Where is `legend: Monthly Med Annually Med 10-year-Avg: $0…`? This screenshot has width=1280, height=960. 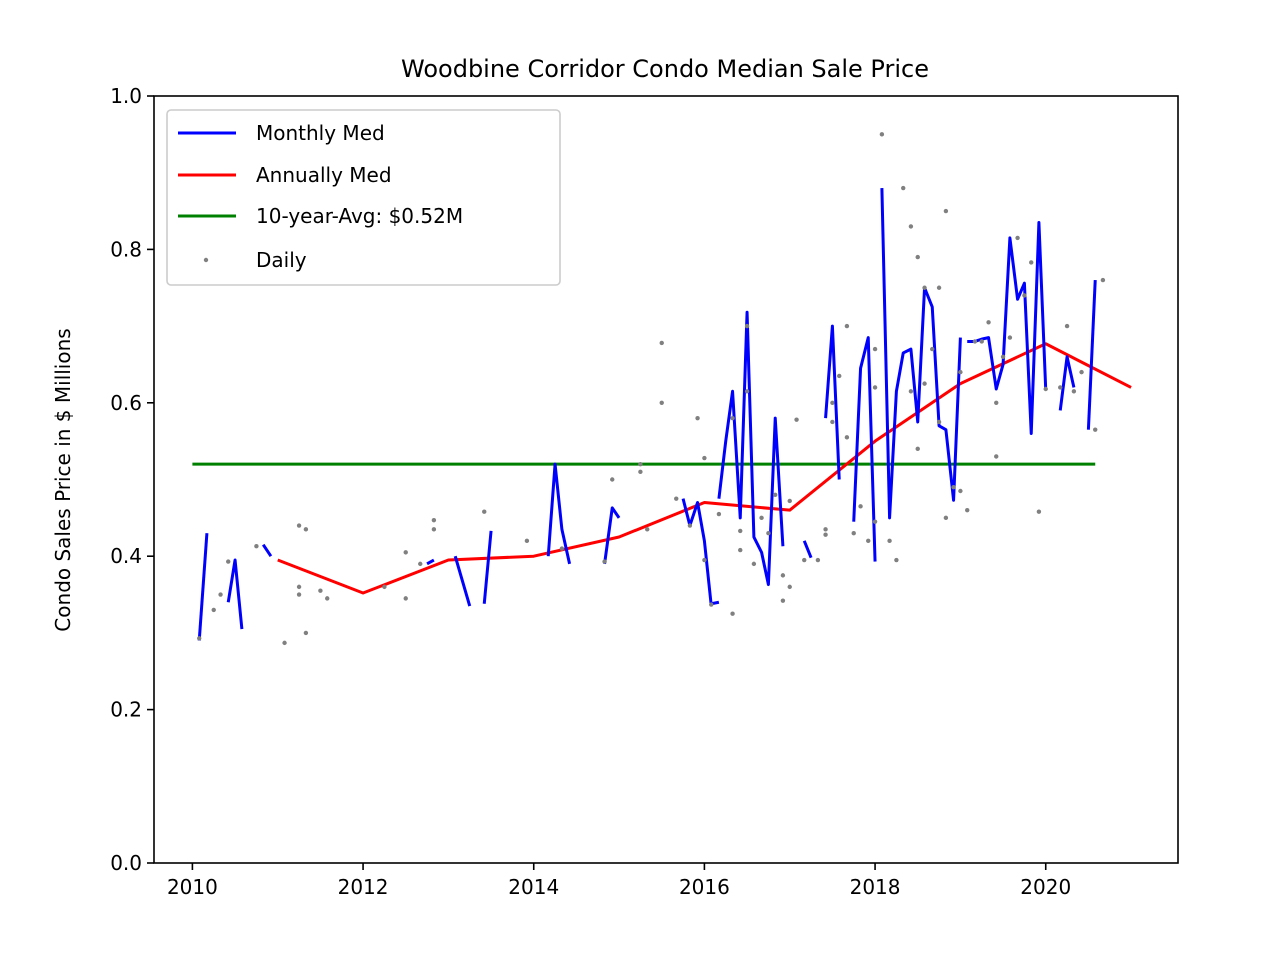 legend: Monthly Med Annually Med 10-year-Avg: $0… is located at coordinates (363, 197).